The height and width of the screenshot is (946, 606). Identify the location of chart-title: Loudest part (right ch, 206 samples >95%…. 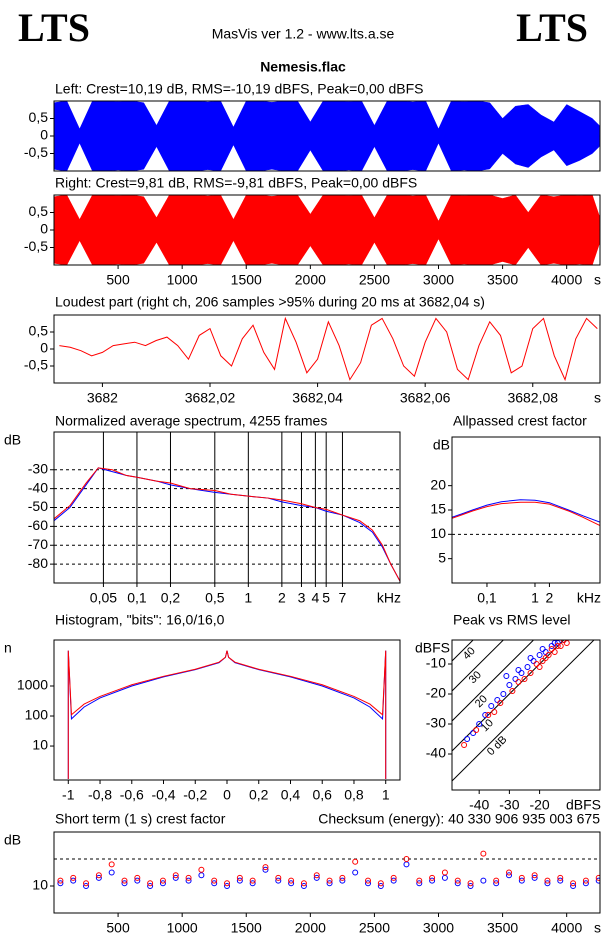
(270, 302).